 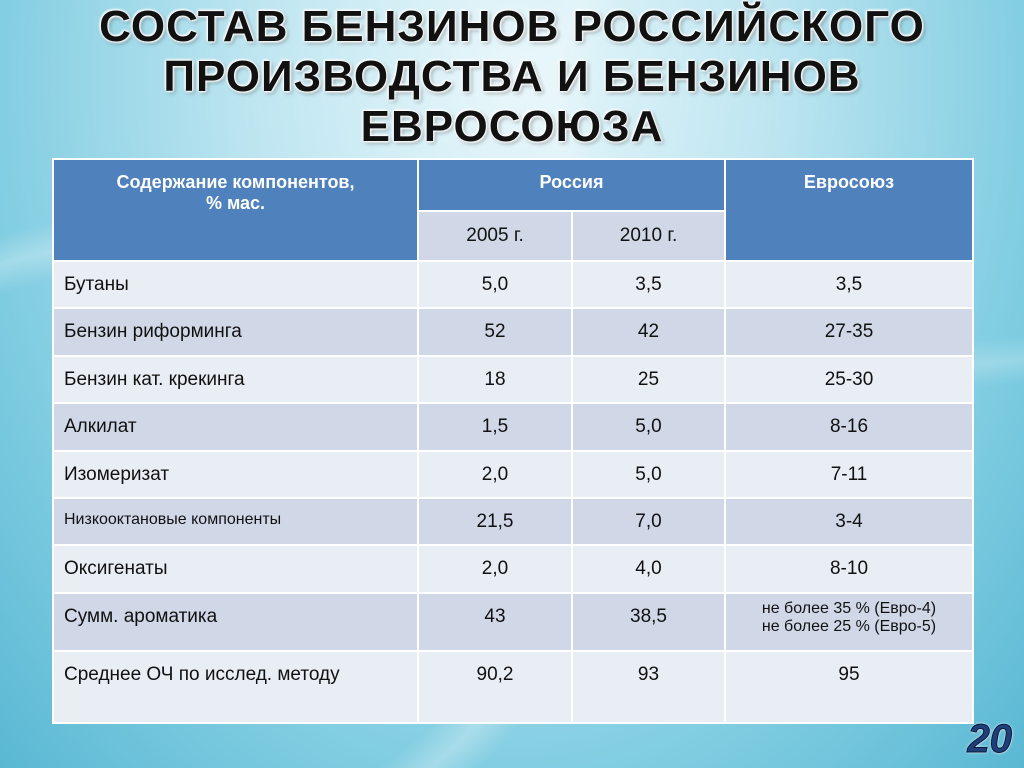 I want to click on value-2005: 21,5, so click(x=495, y=521).